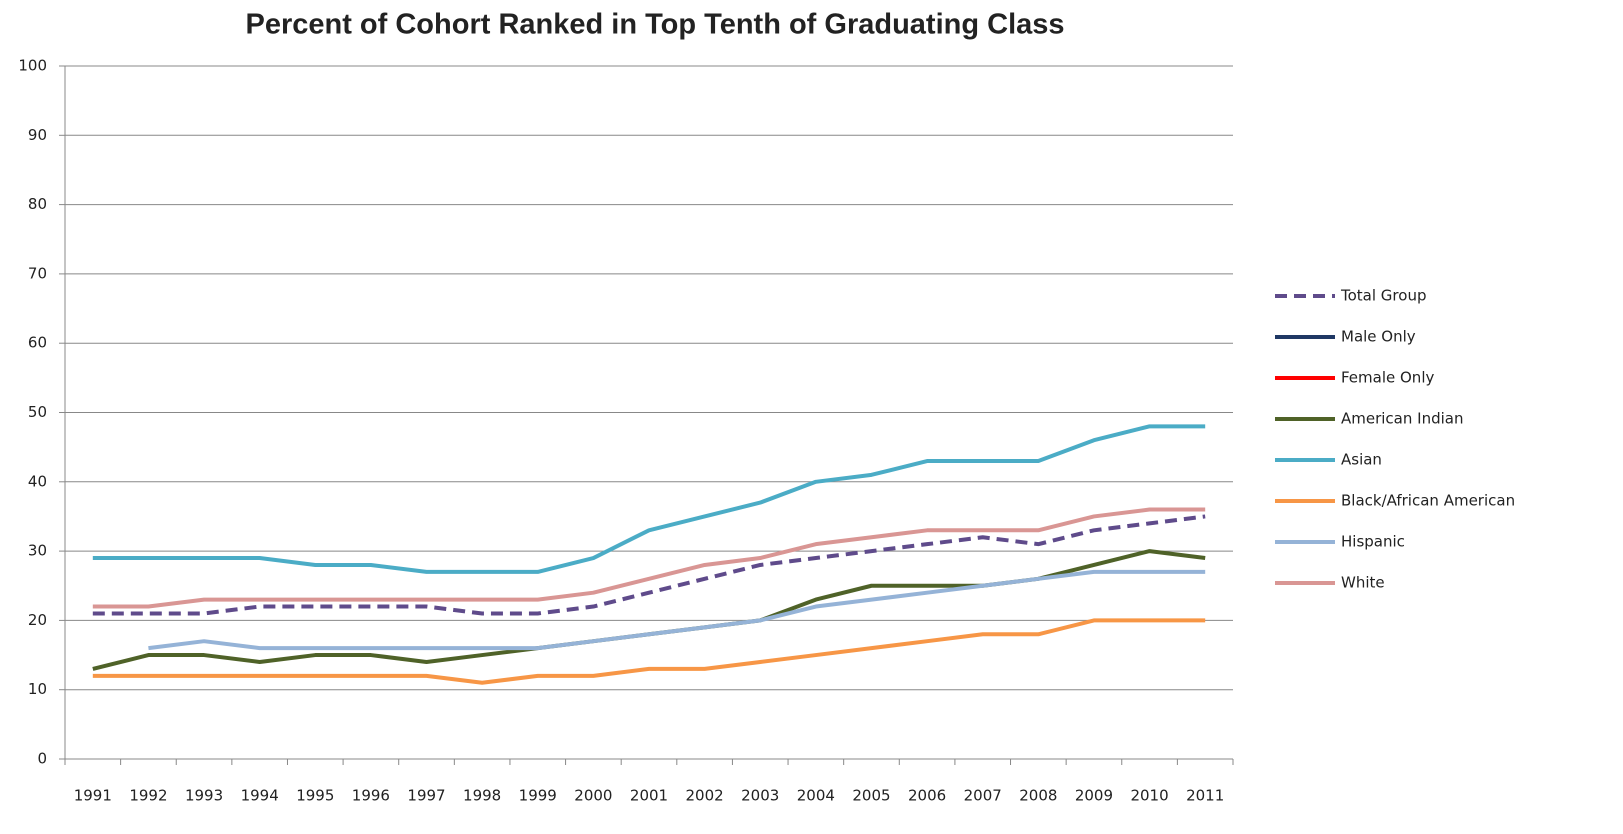 The width and height of the screenshot is (1623, 834). I want to click on x-tick-label: 1998, so click(482, 796).